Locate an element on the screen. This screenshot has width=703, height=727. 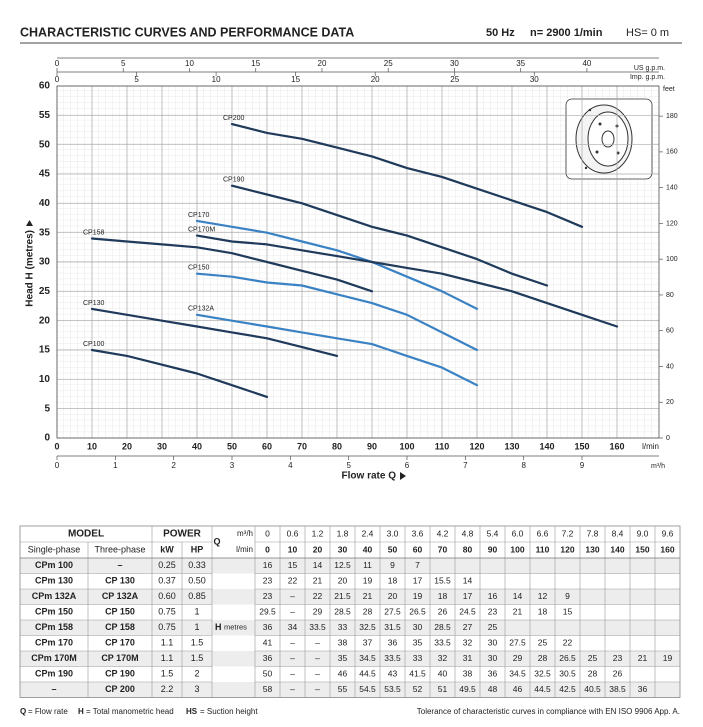
table-text: 2.2 is located at coordinates (167, 689).